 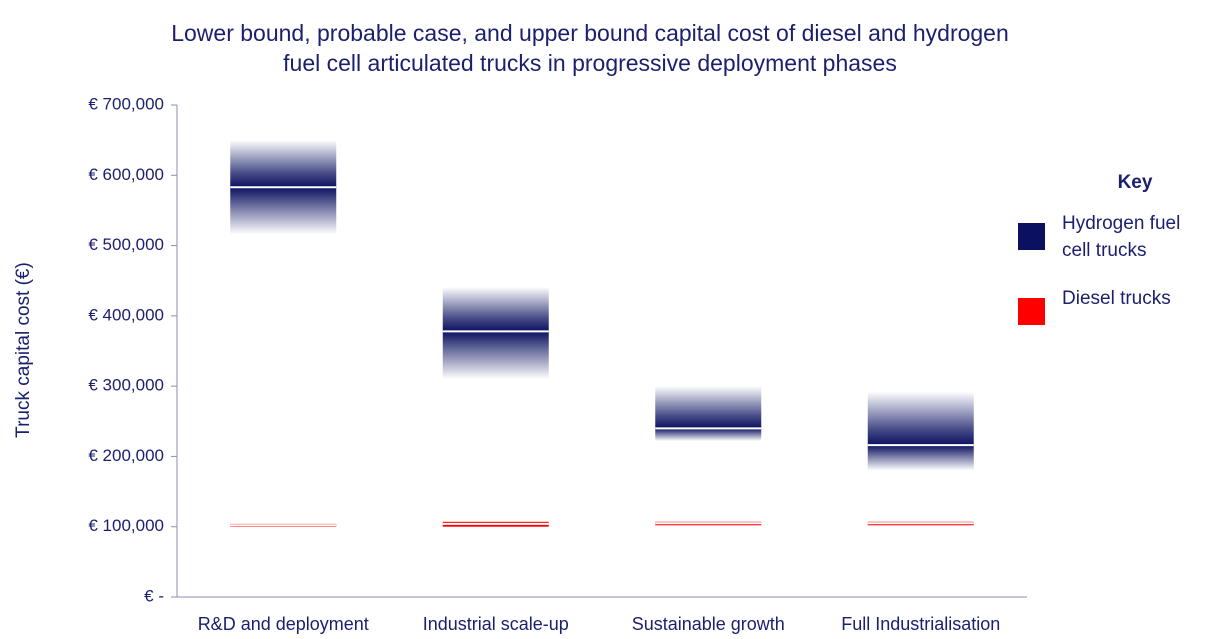 What do you see at coordinates (126, 103) in the screenshot?
I see `y-tick-label: € 700,000` at bounding box center [126, 103].